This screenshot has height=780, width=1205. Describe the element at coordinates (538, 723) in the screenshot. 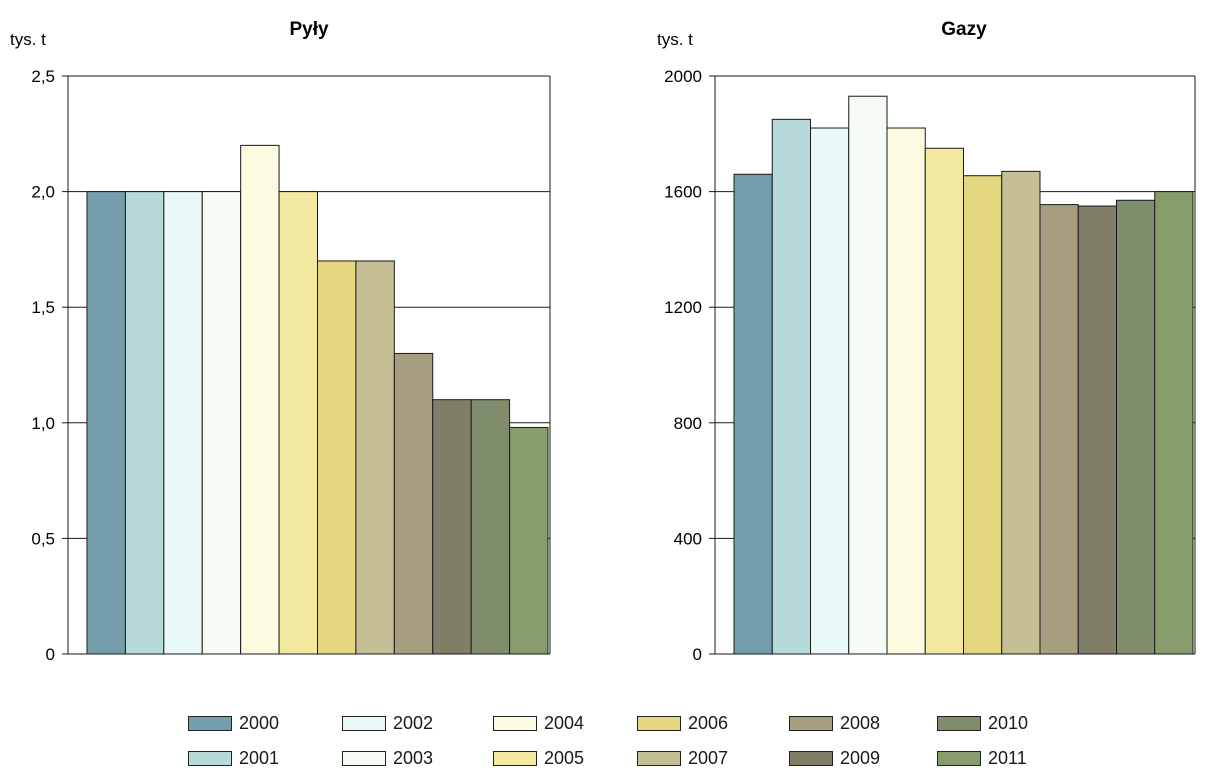

I see `legend-item-2004: 2004` at that location.